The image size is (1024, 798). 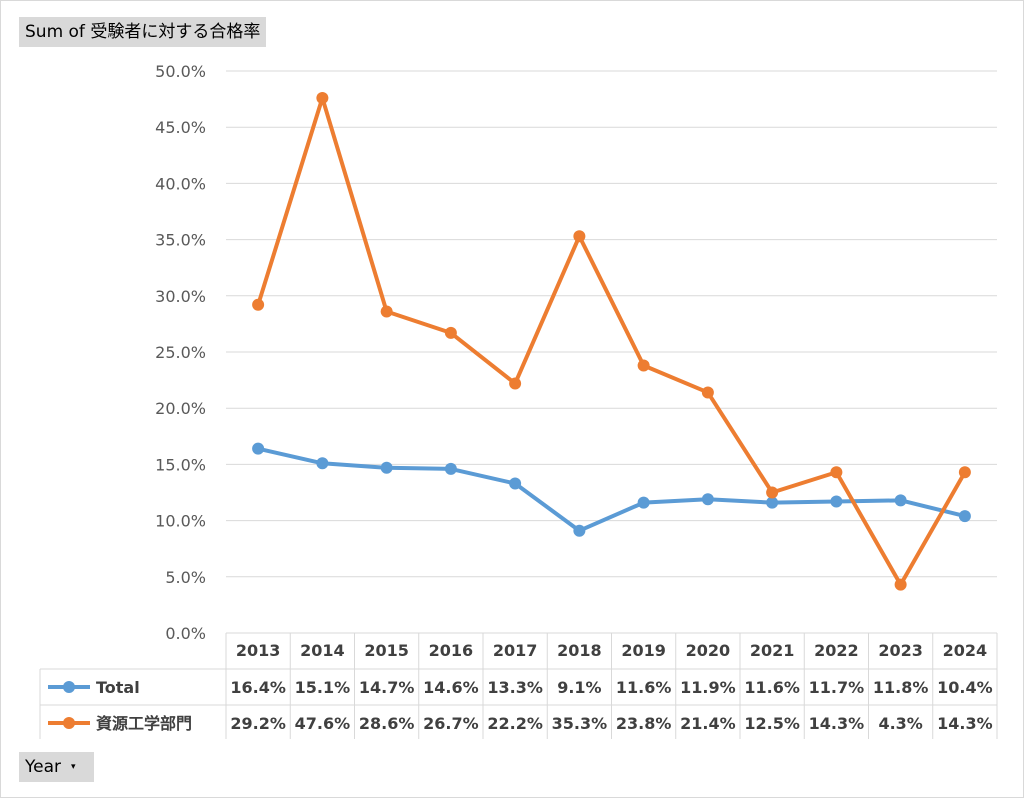 I want to click on category-label: 2023, so click(x=900, y=650).